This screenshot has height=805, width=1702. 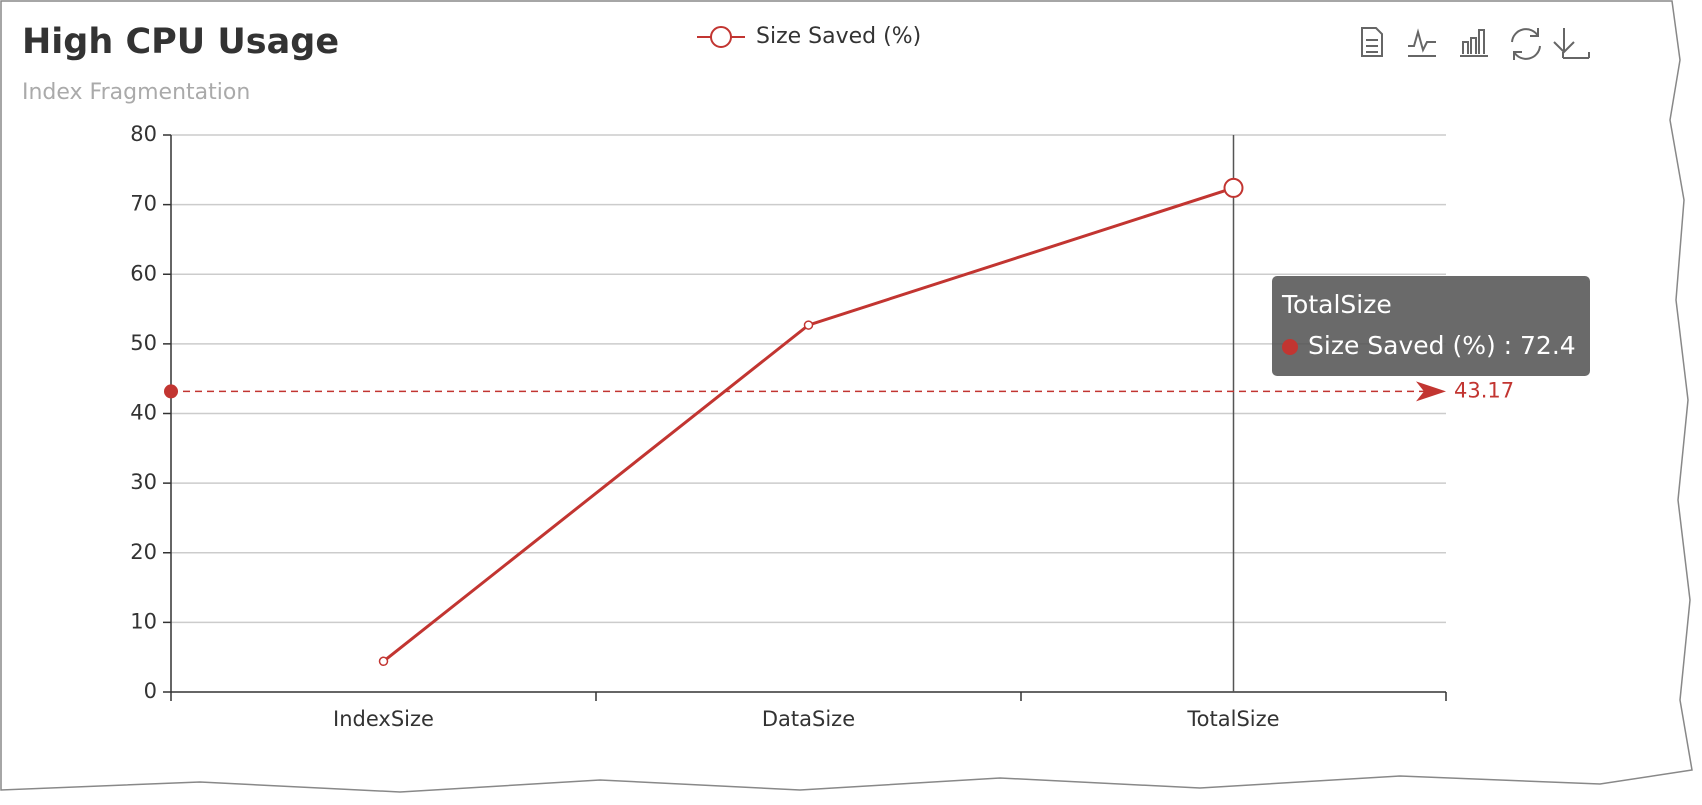 What do you see at coordinates (1484, 390) in the screenshot?
I see `mark-line-label: 43.17` at bounding box center [1484, 390].